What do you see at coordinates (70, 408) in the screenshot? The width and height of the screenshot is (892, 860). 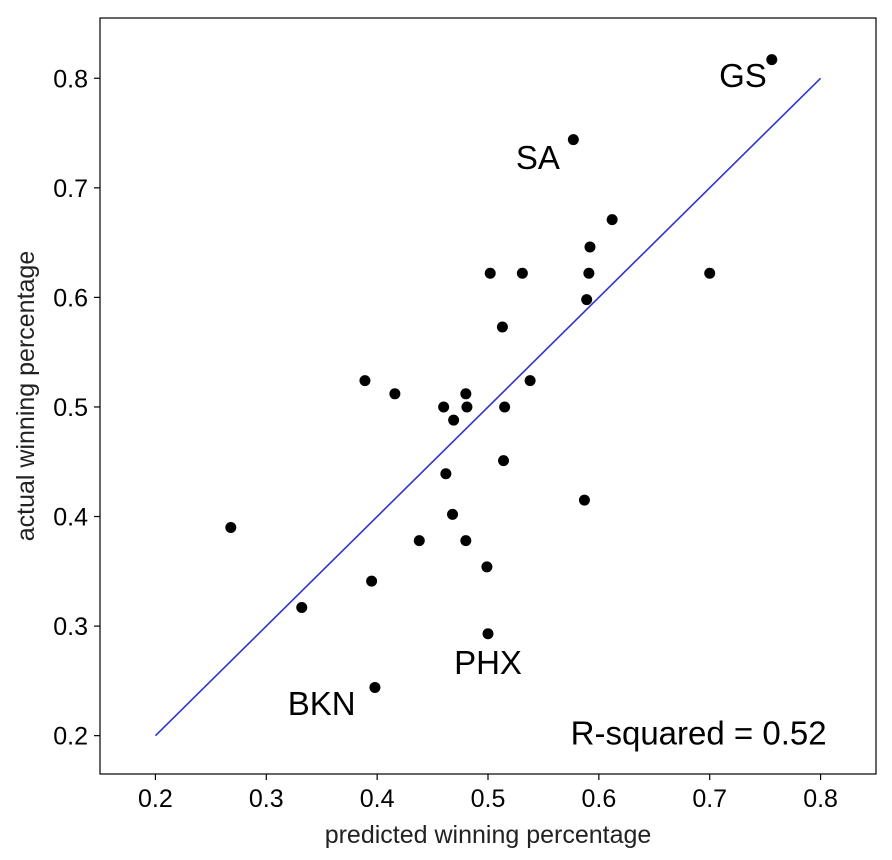 I see `y-tick-label: 0.5` at bounding box center [70, 408].